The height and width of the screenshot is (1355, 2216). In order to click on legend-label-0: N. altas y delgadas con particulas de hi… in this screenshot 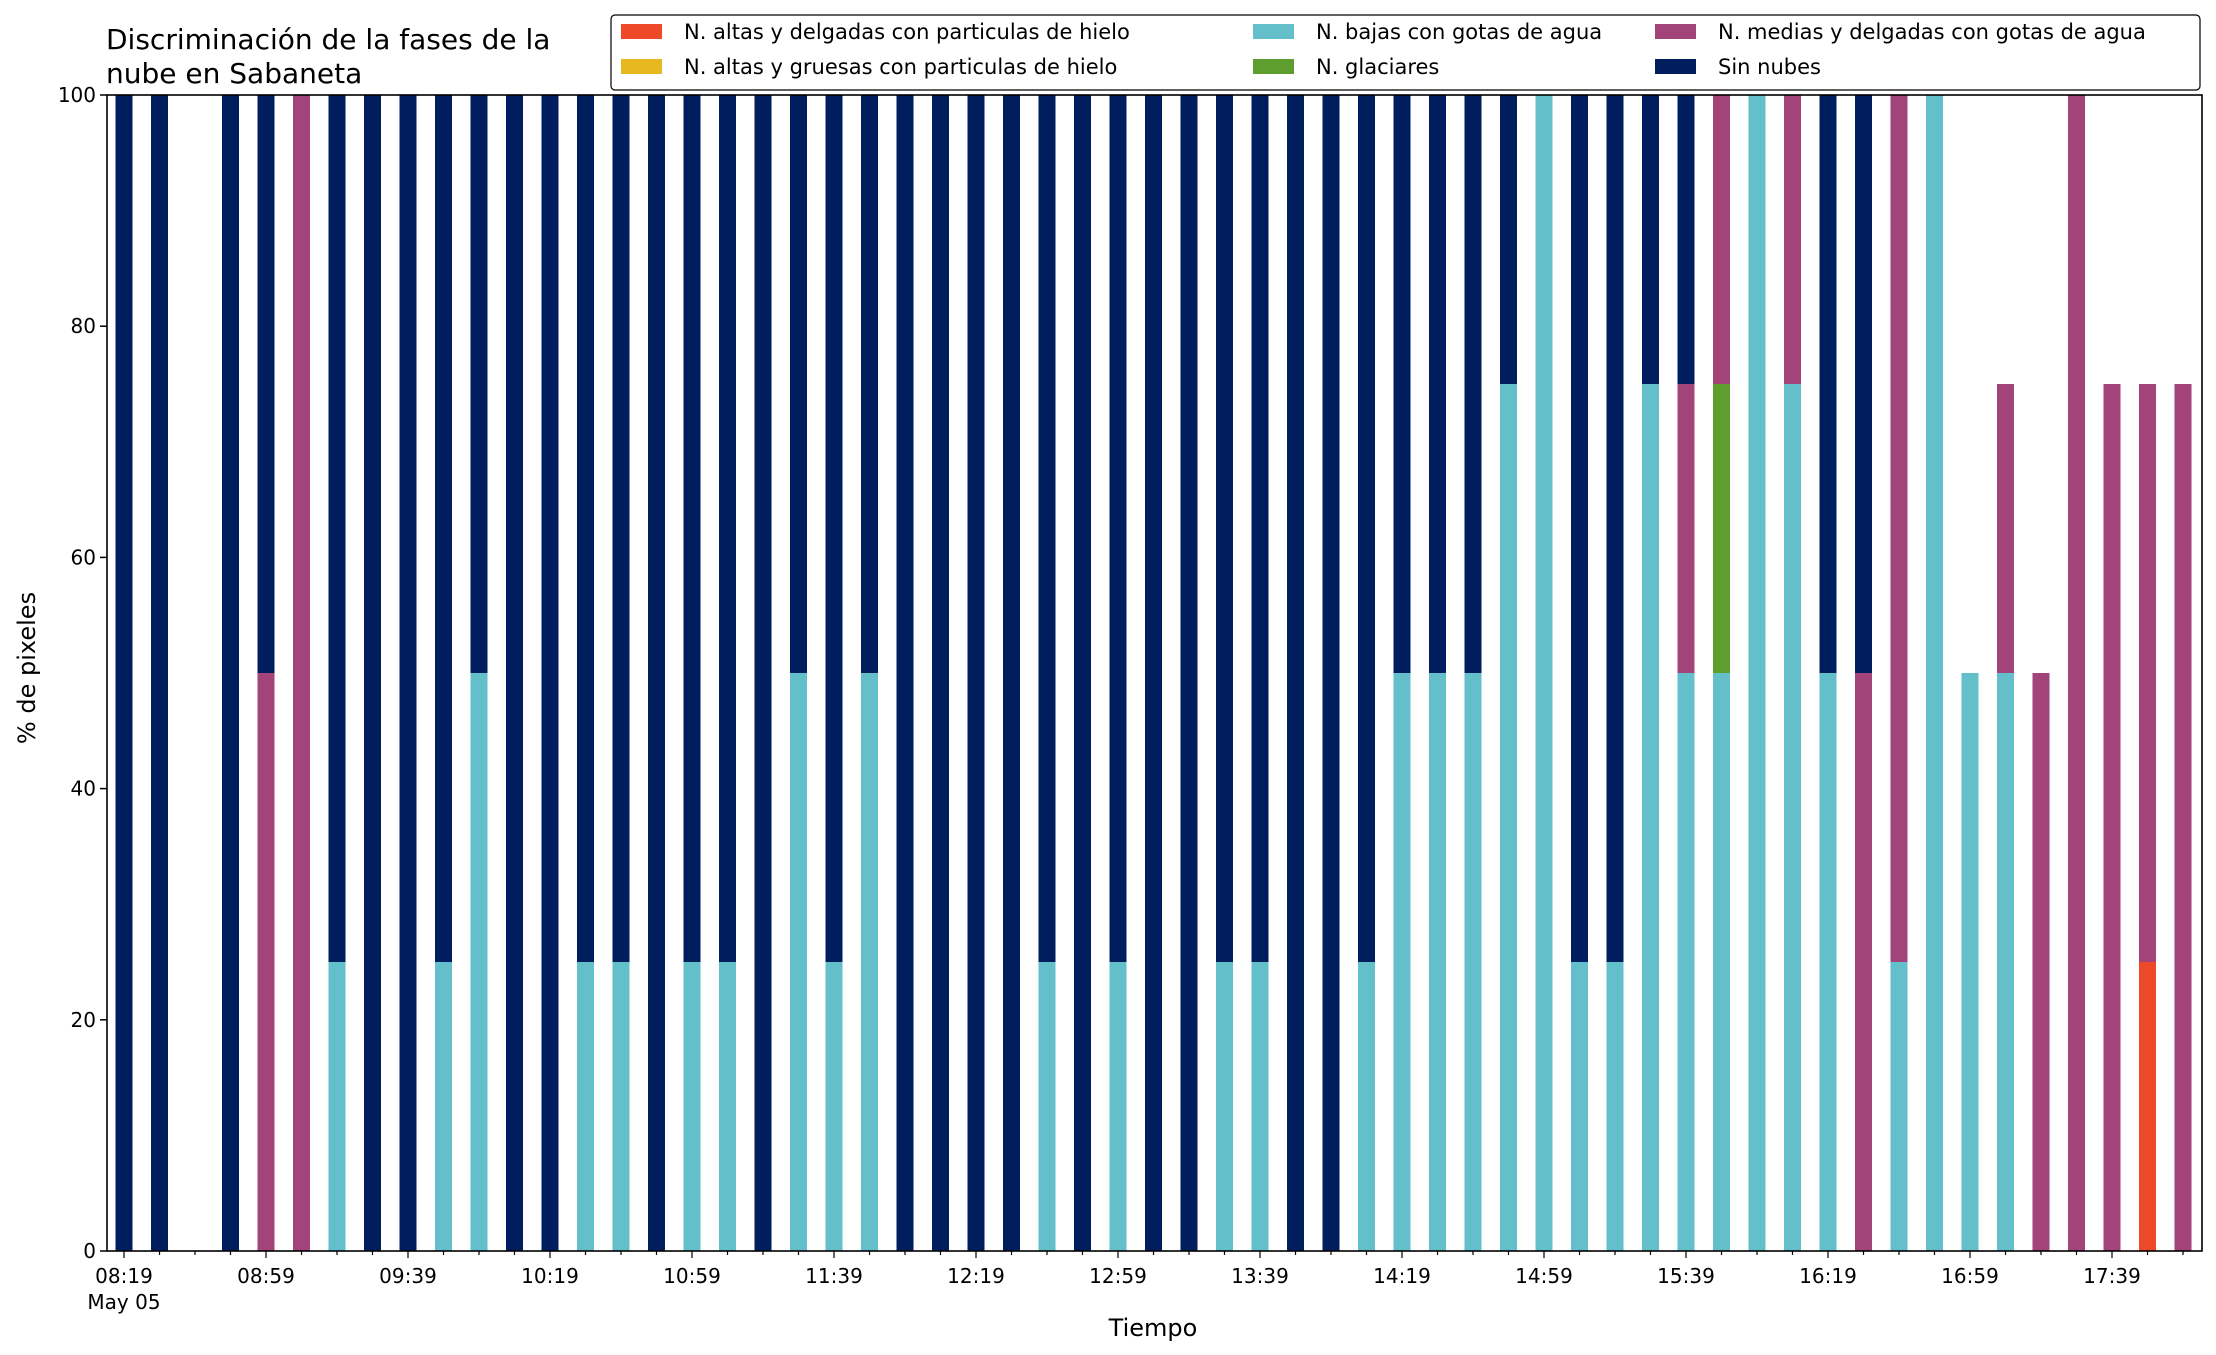, I will do `click(907, 32)`.